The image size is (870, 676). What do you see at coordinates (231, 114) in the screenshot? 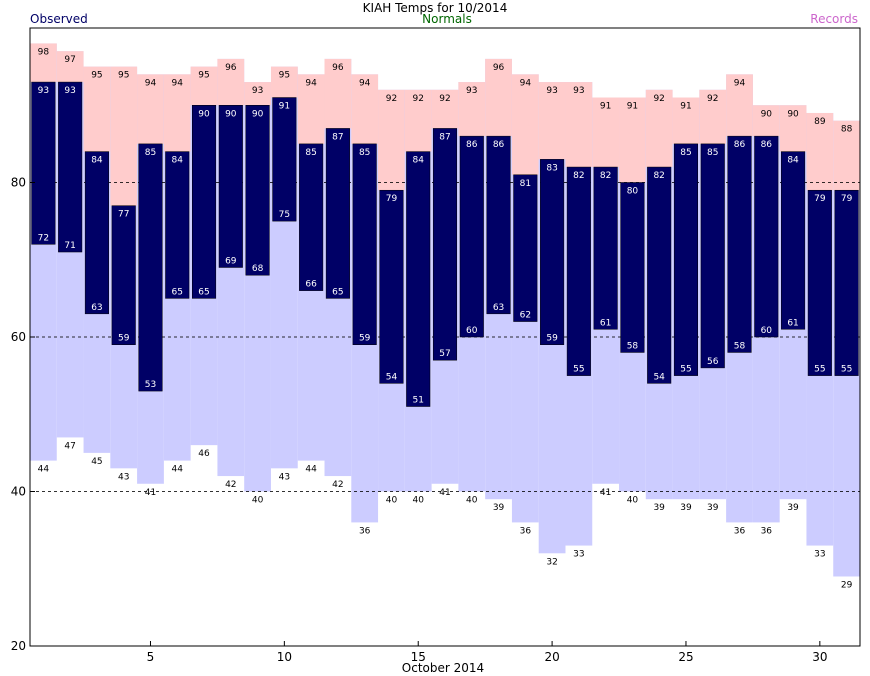
I see `observed-high-label: 90` at bounding box center [231, 114].